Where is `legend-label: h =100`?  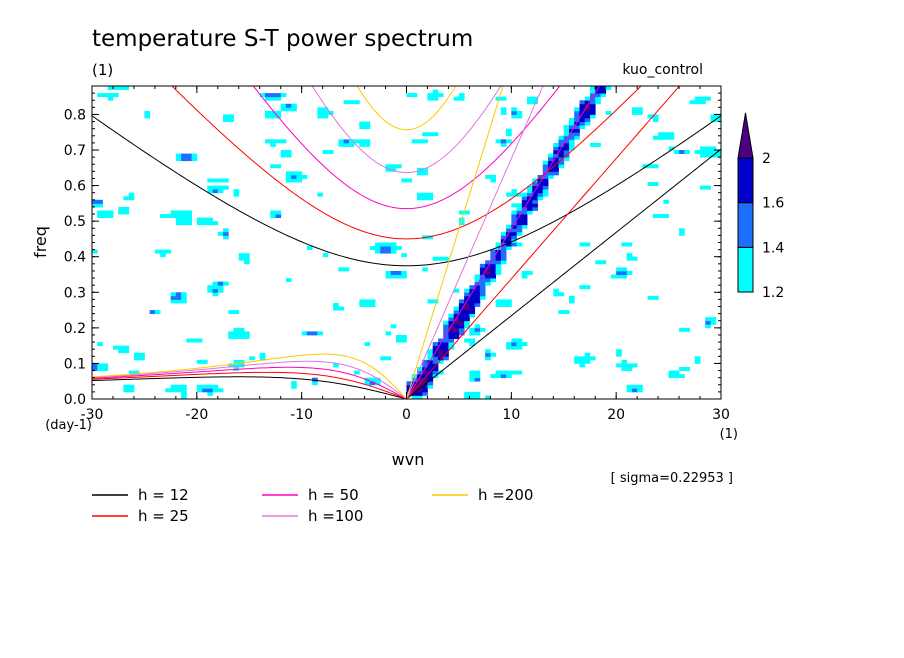 legend-label: h =100 is located at coordinates (335, 516).